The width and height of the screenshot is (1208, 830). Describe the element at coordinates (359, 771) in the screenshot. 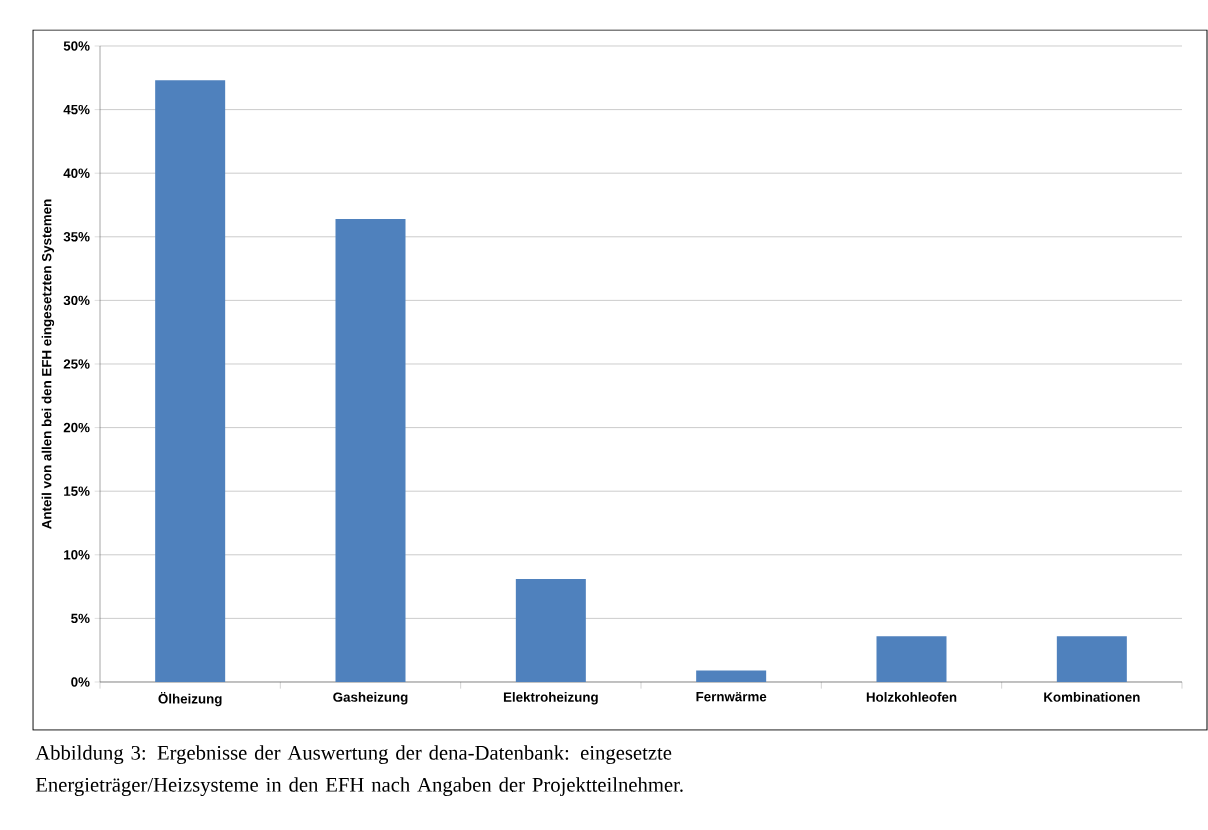

I see `text: Abbildung 3: Ergebnisse der Auswertung der dena-Datenbank: eingesetzte Energieträger/Heizsysteme in den EFH nach Angaben der Projektteilnehmer.` at that location.